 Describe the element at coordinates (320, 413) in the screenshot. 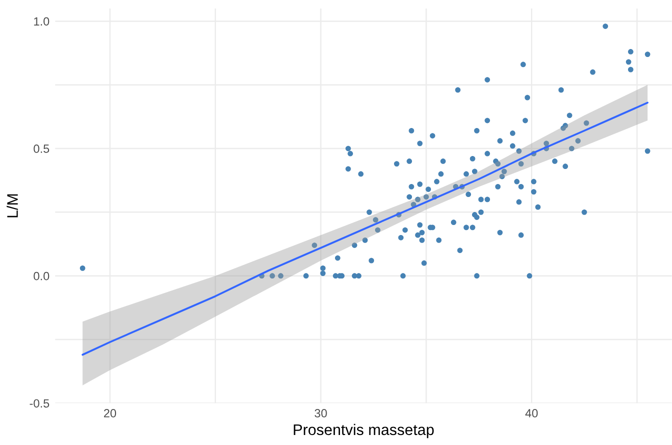

I see `x-tick-label: 30` at that location.